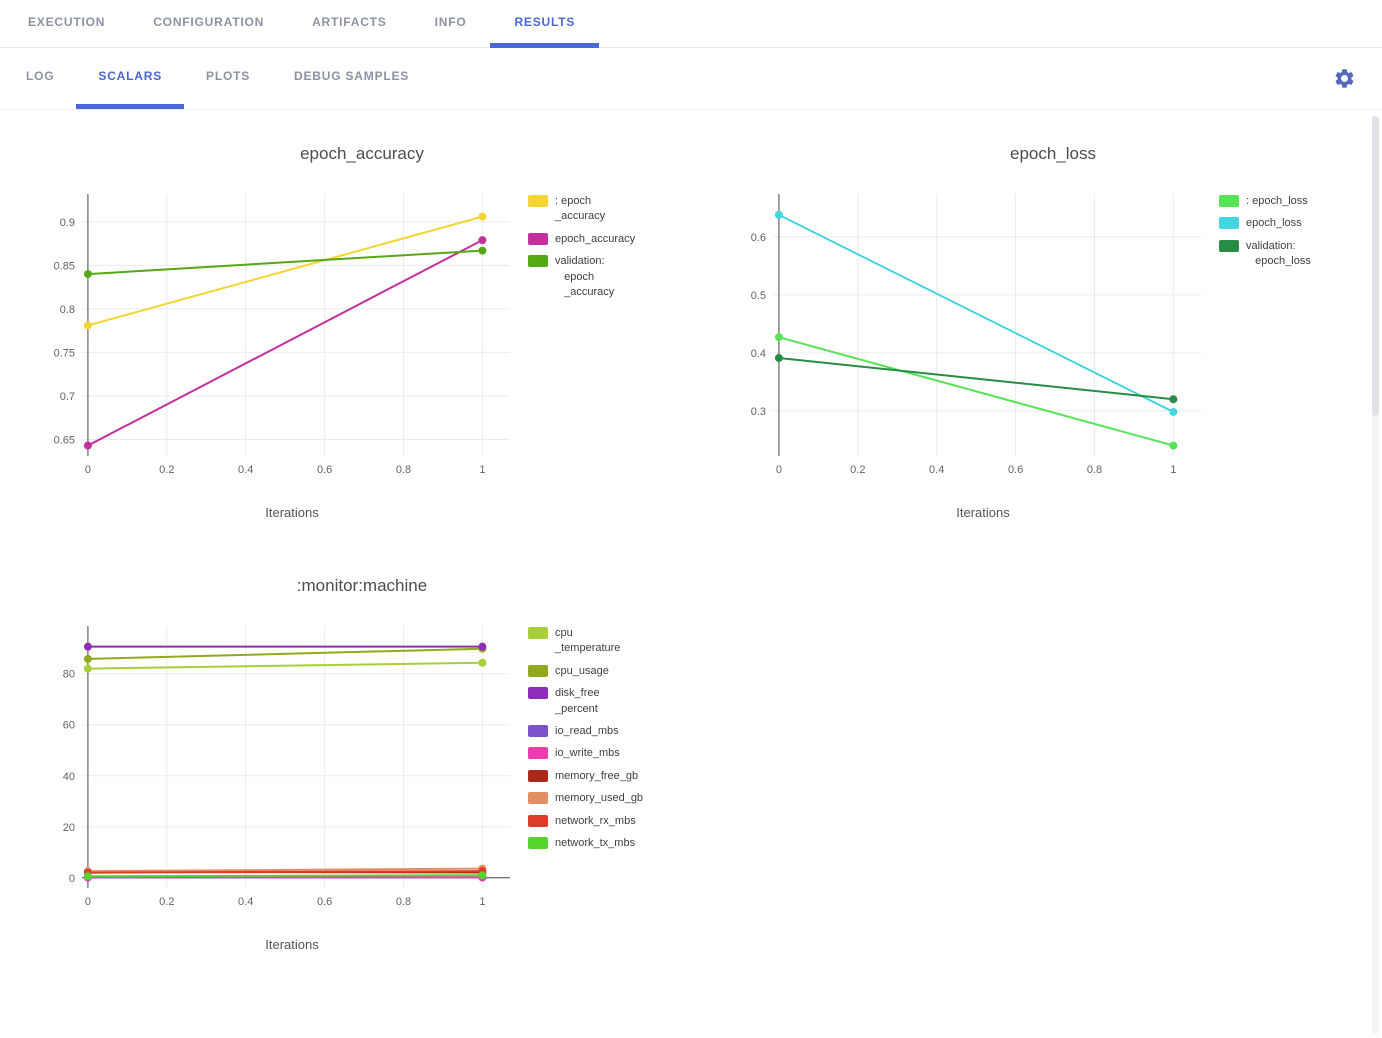 The height and width of the screenshot is (1038, 1382). Describe the element at coordinates (580, 209) in the screenshot. I see `legend-label: : epoch _accuracy` at that location.